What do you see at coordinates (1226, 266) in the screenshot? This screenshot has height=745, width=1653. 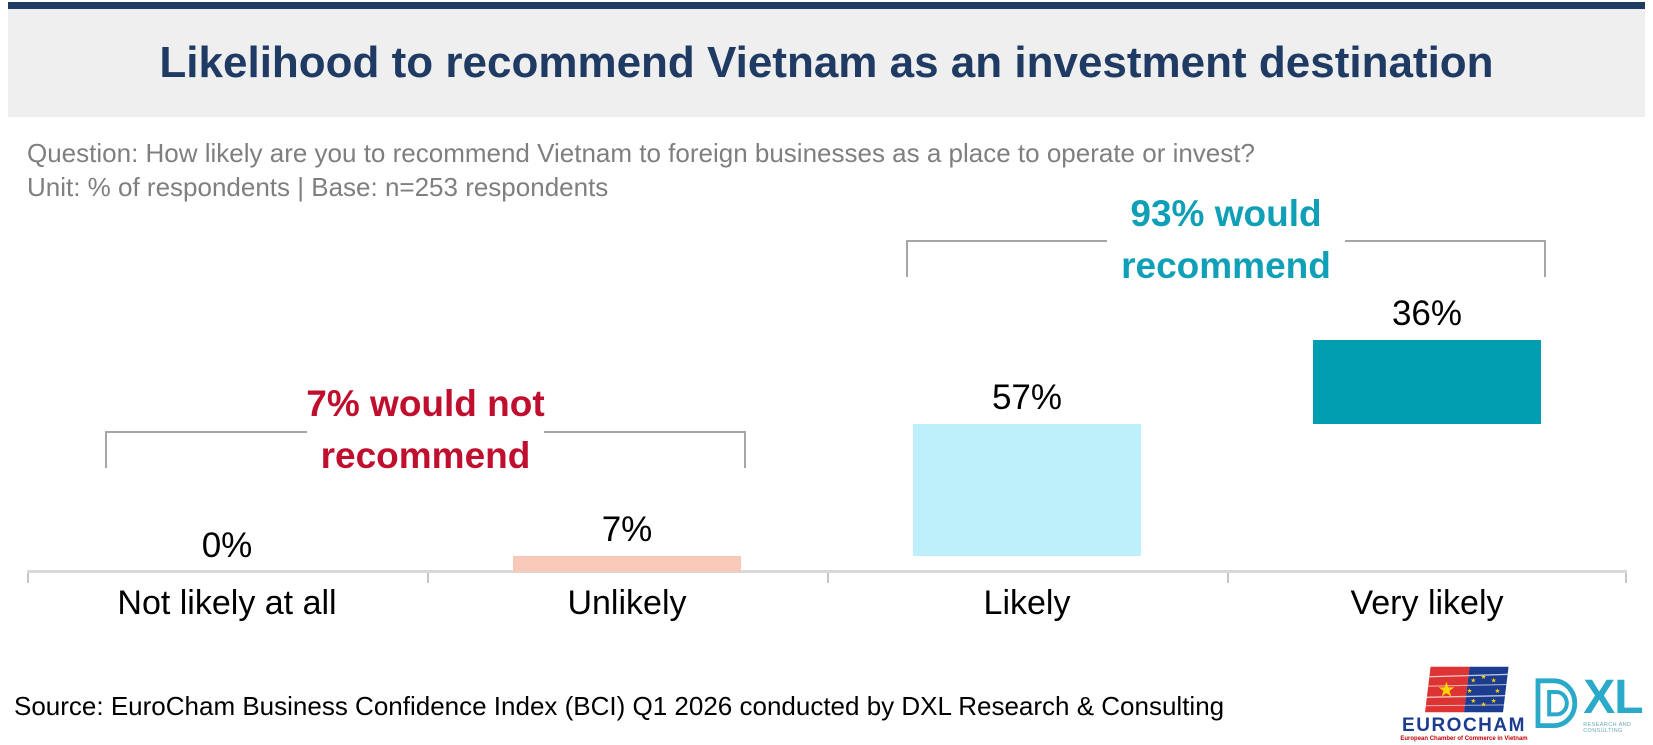 I see `annotation-recommend-line2: recommend` at bounding box center [1226, 266].